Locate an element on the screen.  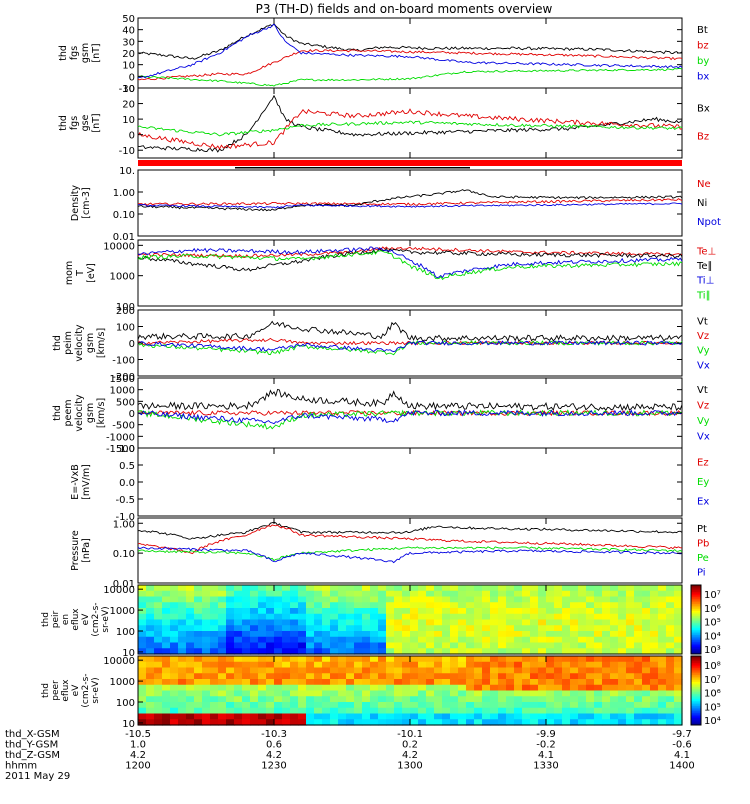
spec-ytick-label-peer-eflux-2: 100 is located at coordinates (125, 703).